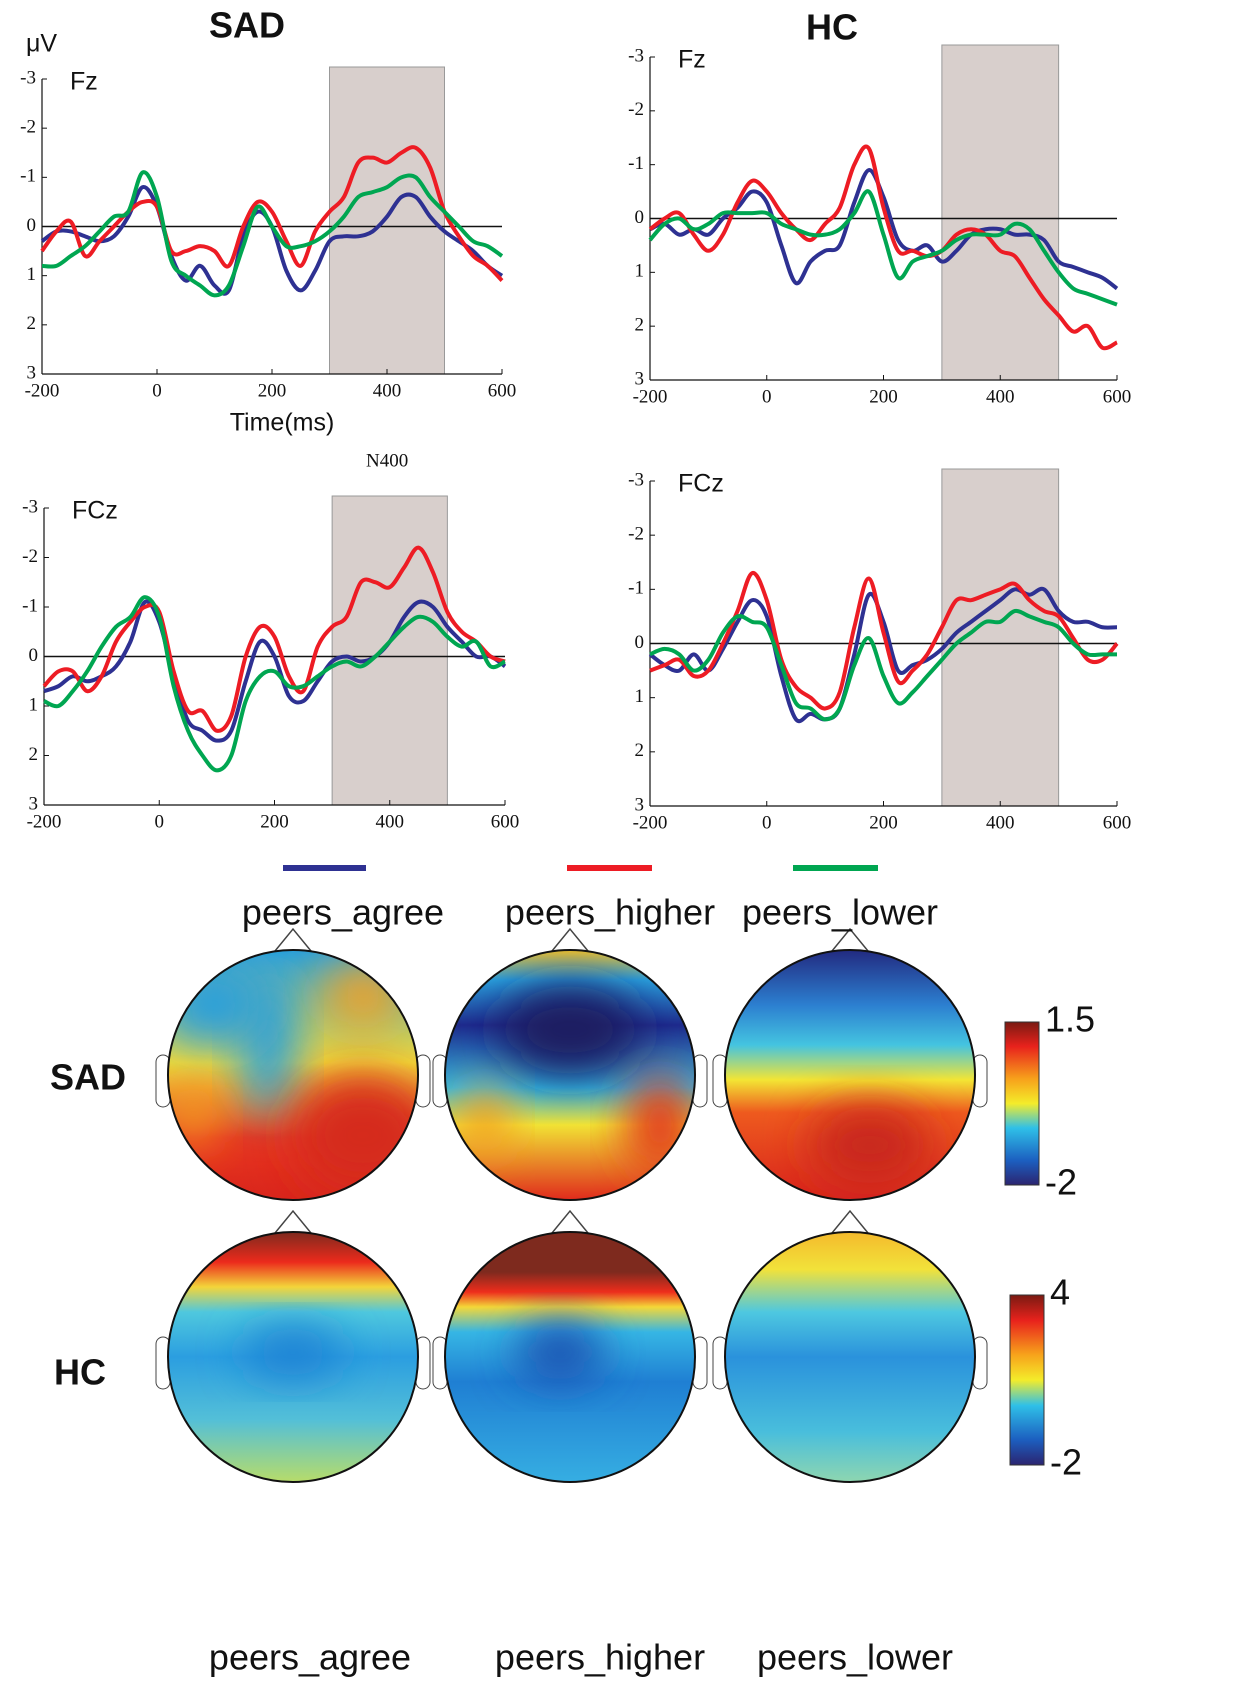 The width and height of the screenshot is (1236, 1697). I want to click on annotation: N400, so click(387, 460).